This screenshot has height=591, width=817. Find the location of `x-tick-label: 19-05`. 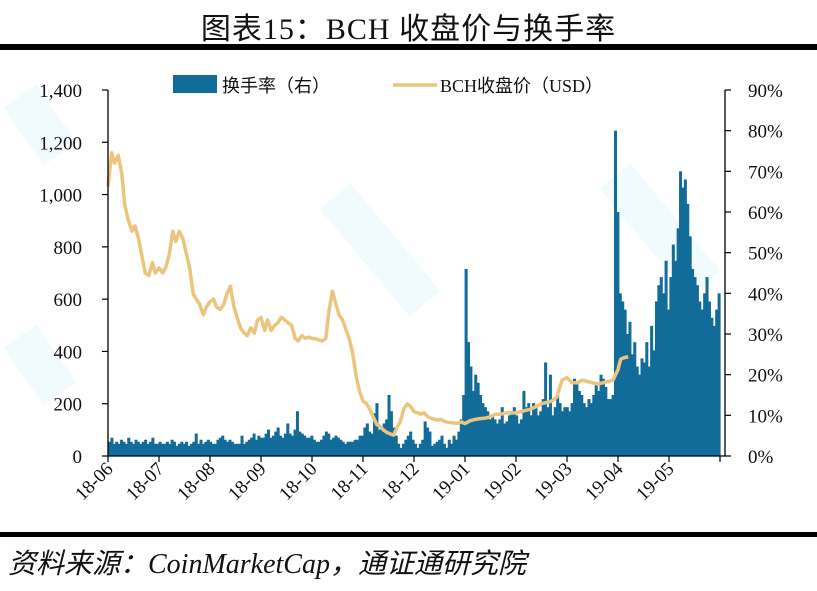

x-tick-label: 19-05 is located at coordinates (655, 482).